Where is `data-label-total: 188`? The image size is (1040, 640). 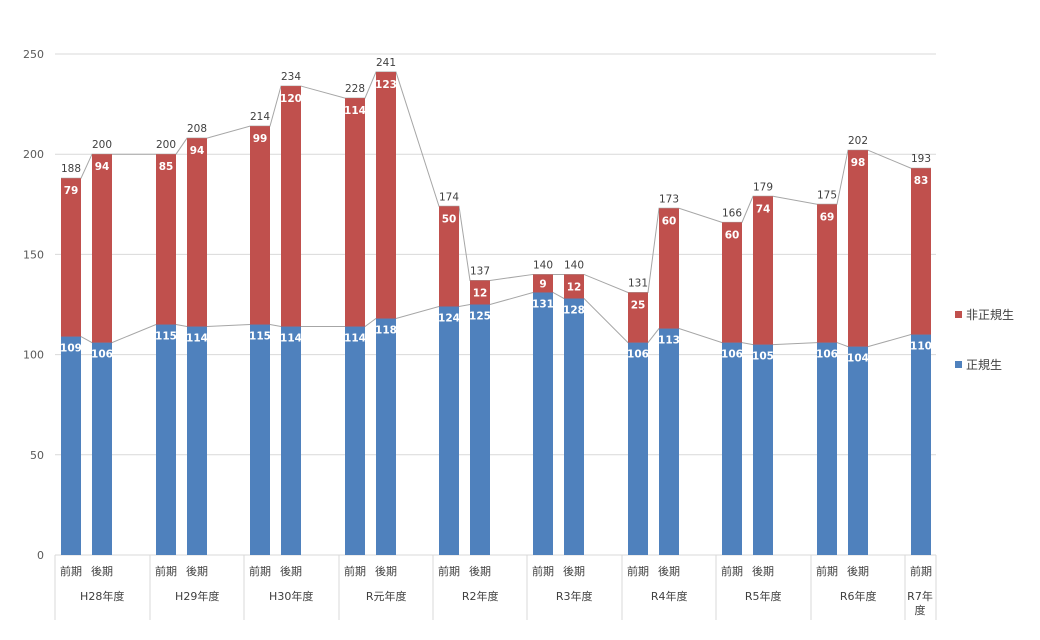 data-label-total: 188 is located at coordinates (71, 169).